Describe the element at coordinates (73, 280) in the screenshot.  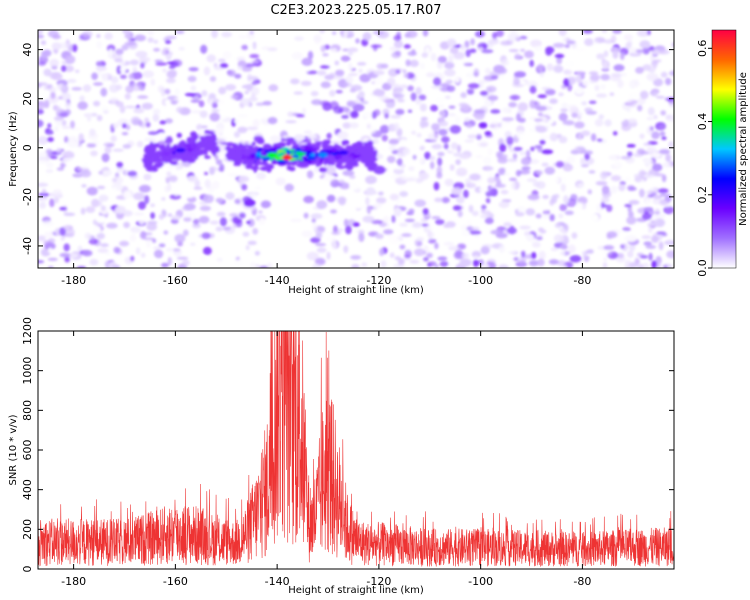
I see `heatmap-x-tick-label: -180` at that location.